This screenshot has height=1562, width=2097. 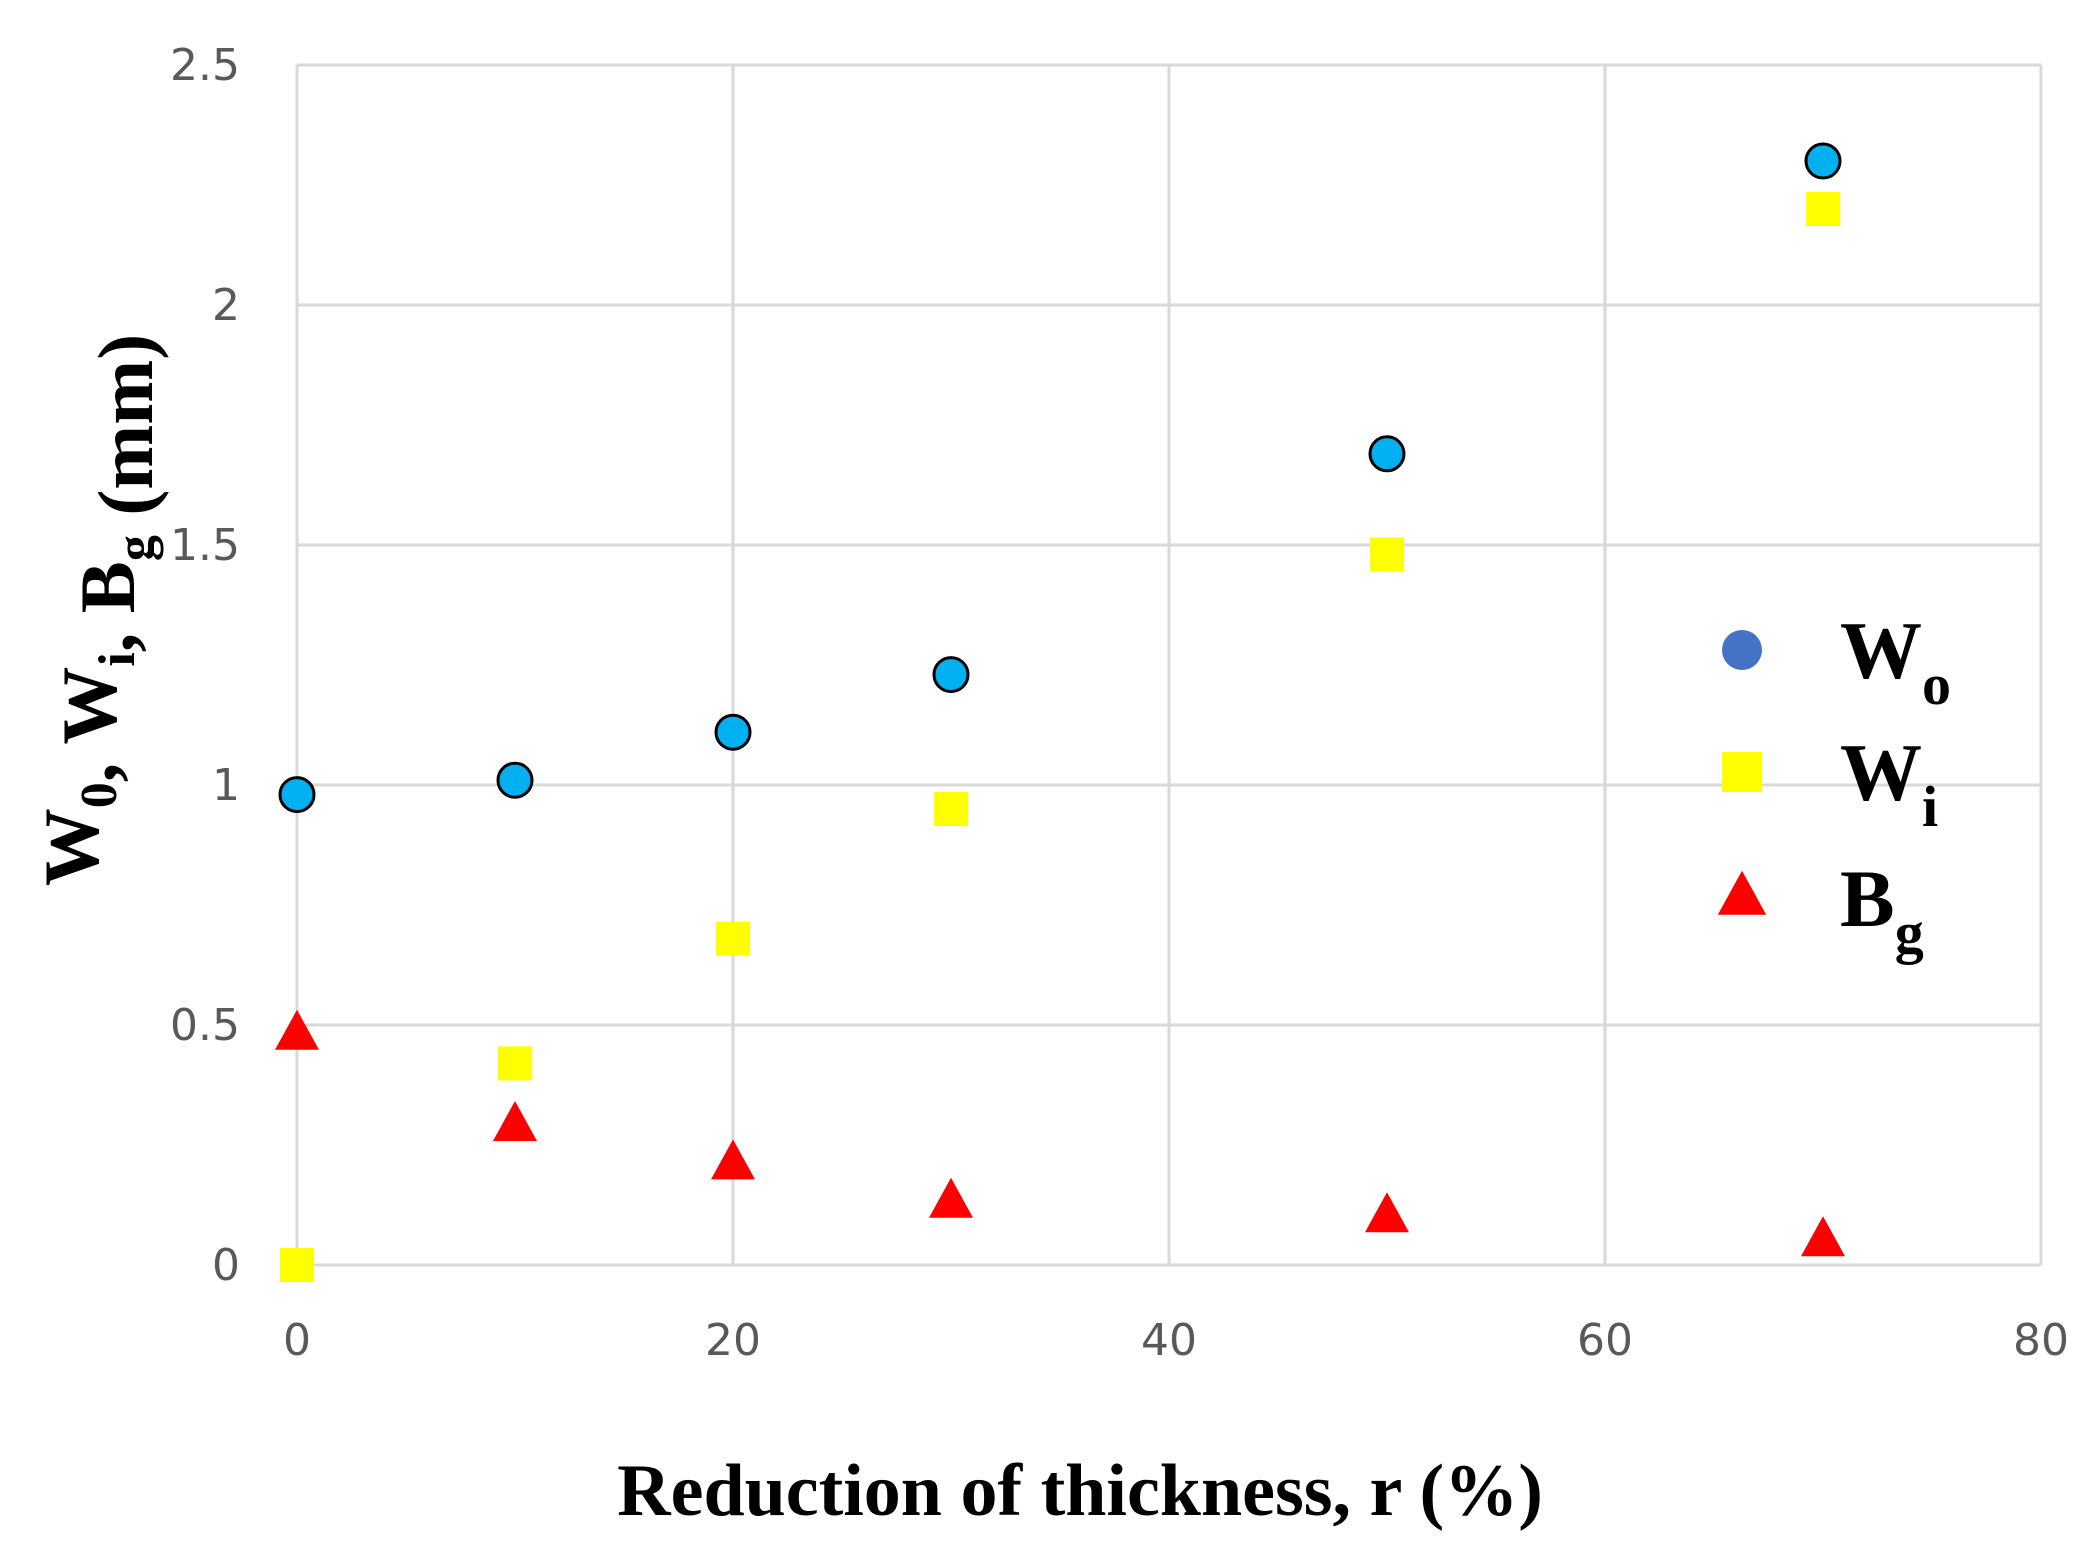 I want to click on legend-label: Wi, so click(x=1889, y=783).